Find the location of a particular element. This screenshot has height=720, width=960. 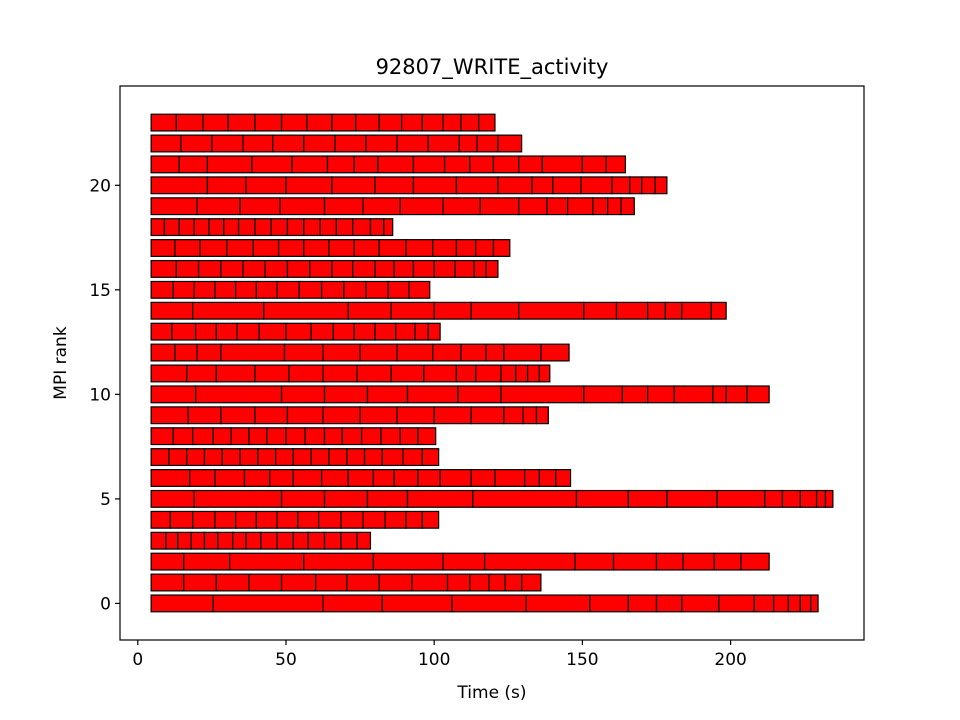

rank-22-bars is located at coordinates (336, 143).